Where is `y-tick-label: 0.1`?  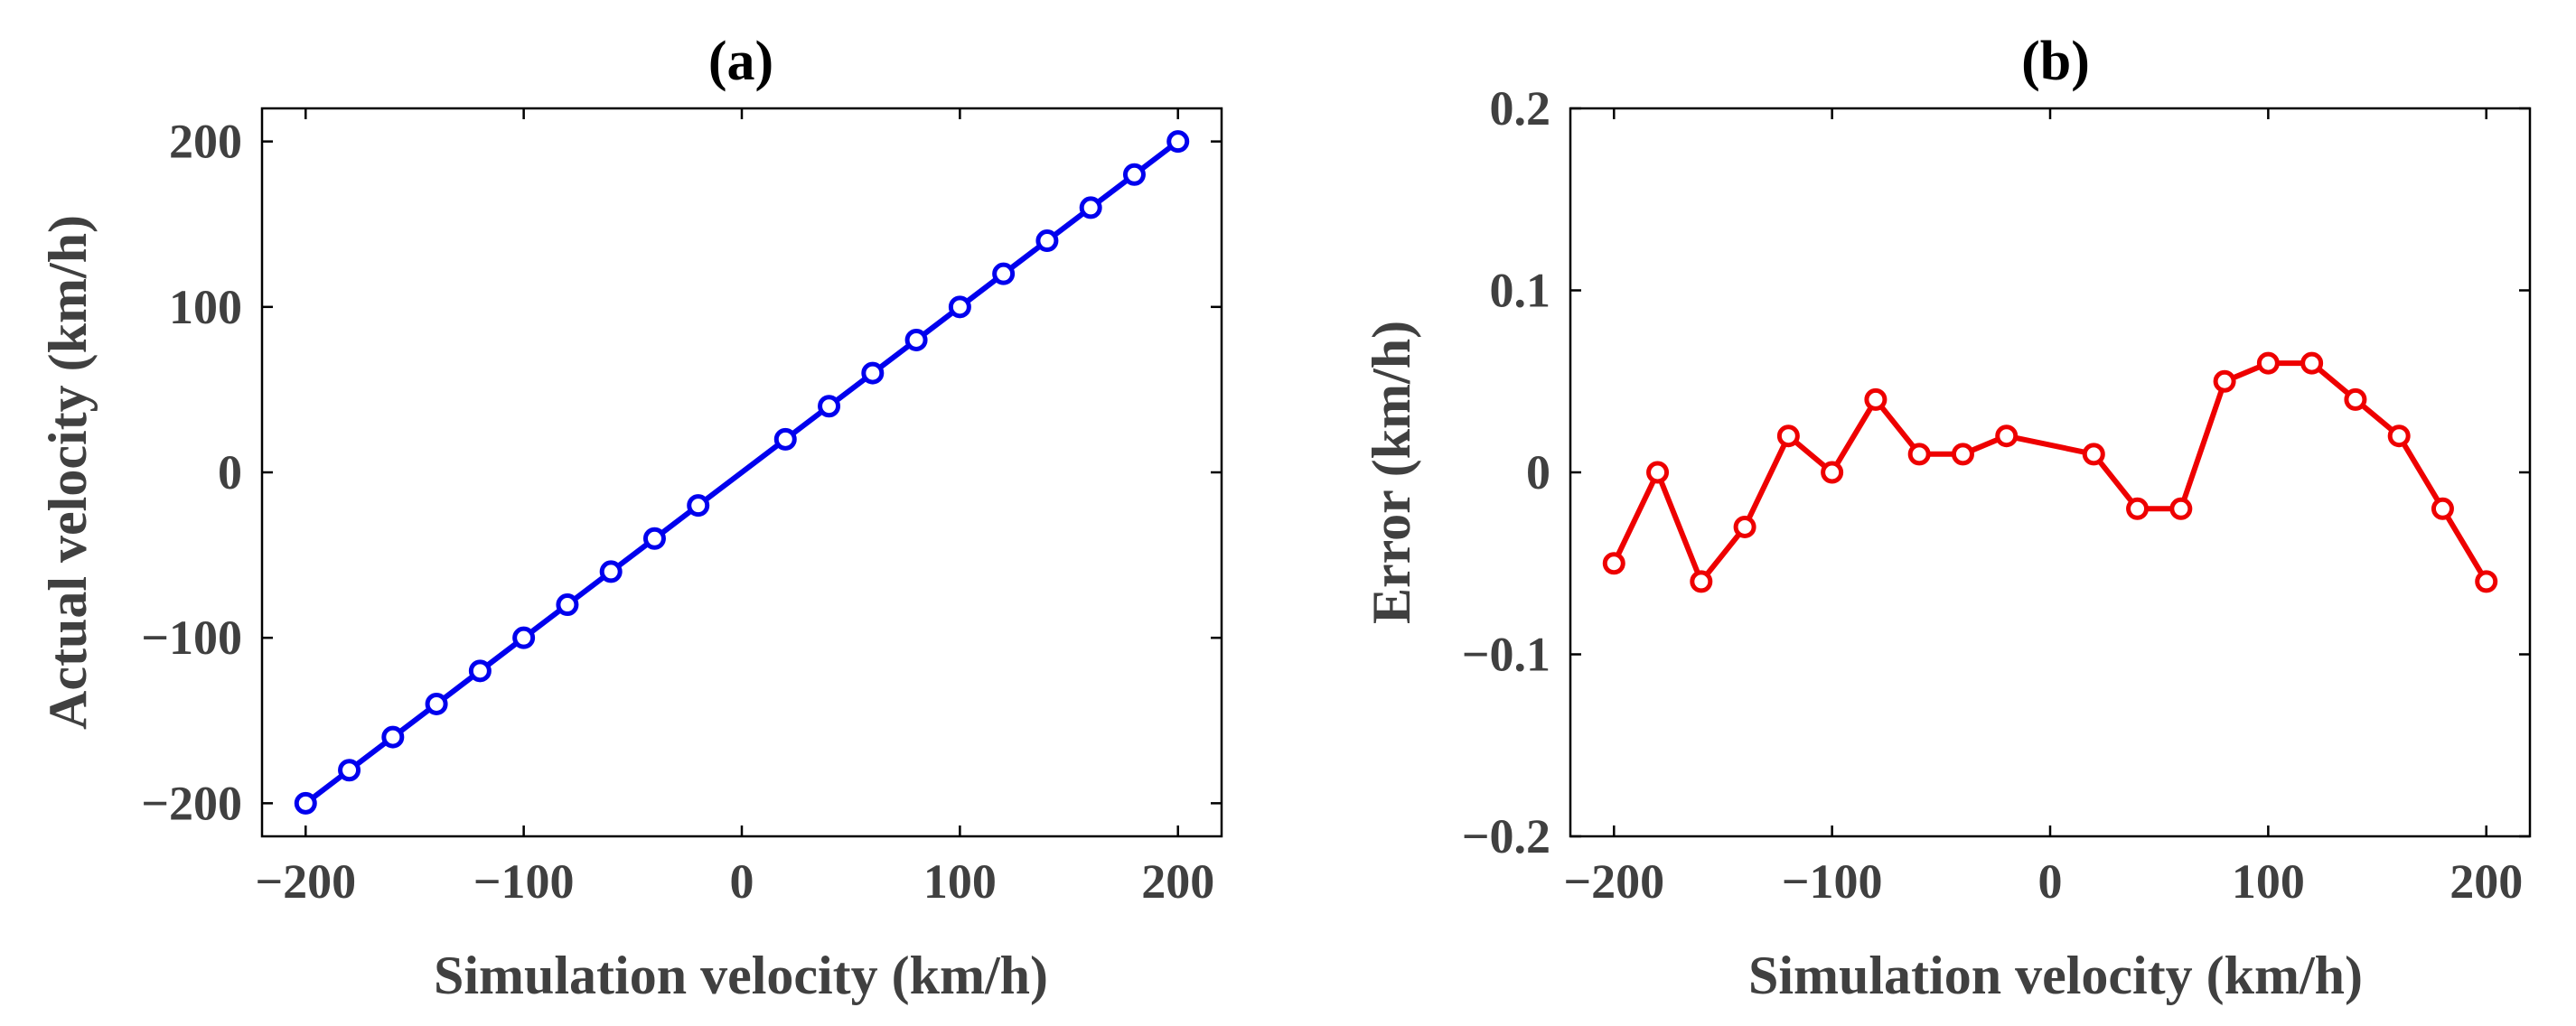
y-tick-label: 0.1 is located at coordinates (1520, 291).